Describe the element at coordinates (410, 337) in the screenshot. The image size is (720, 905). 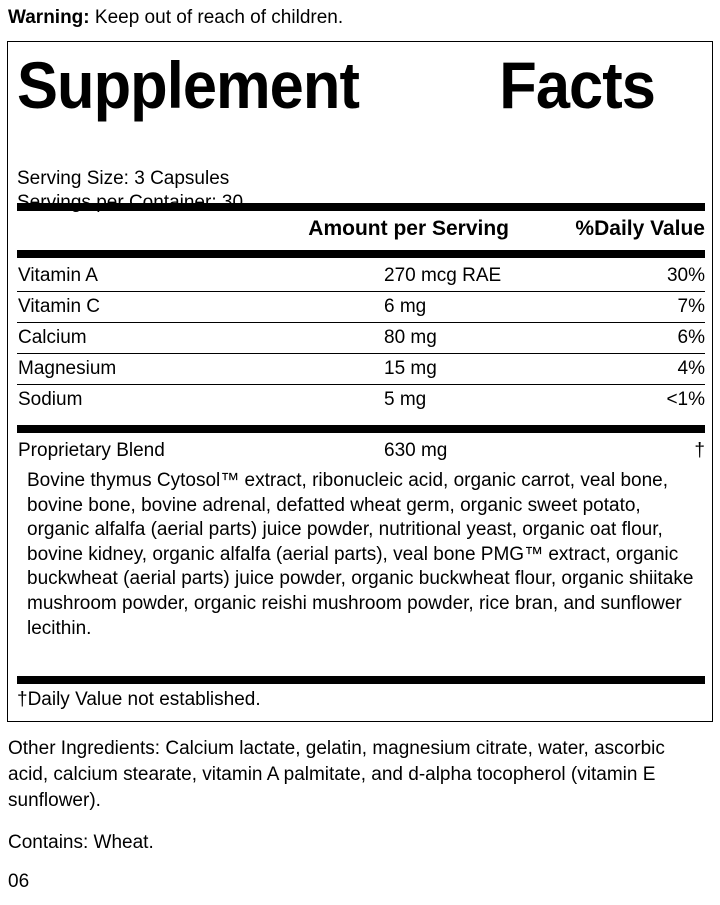
I see `nutrient-amount: 80 mg` at that location.